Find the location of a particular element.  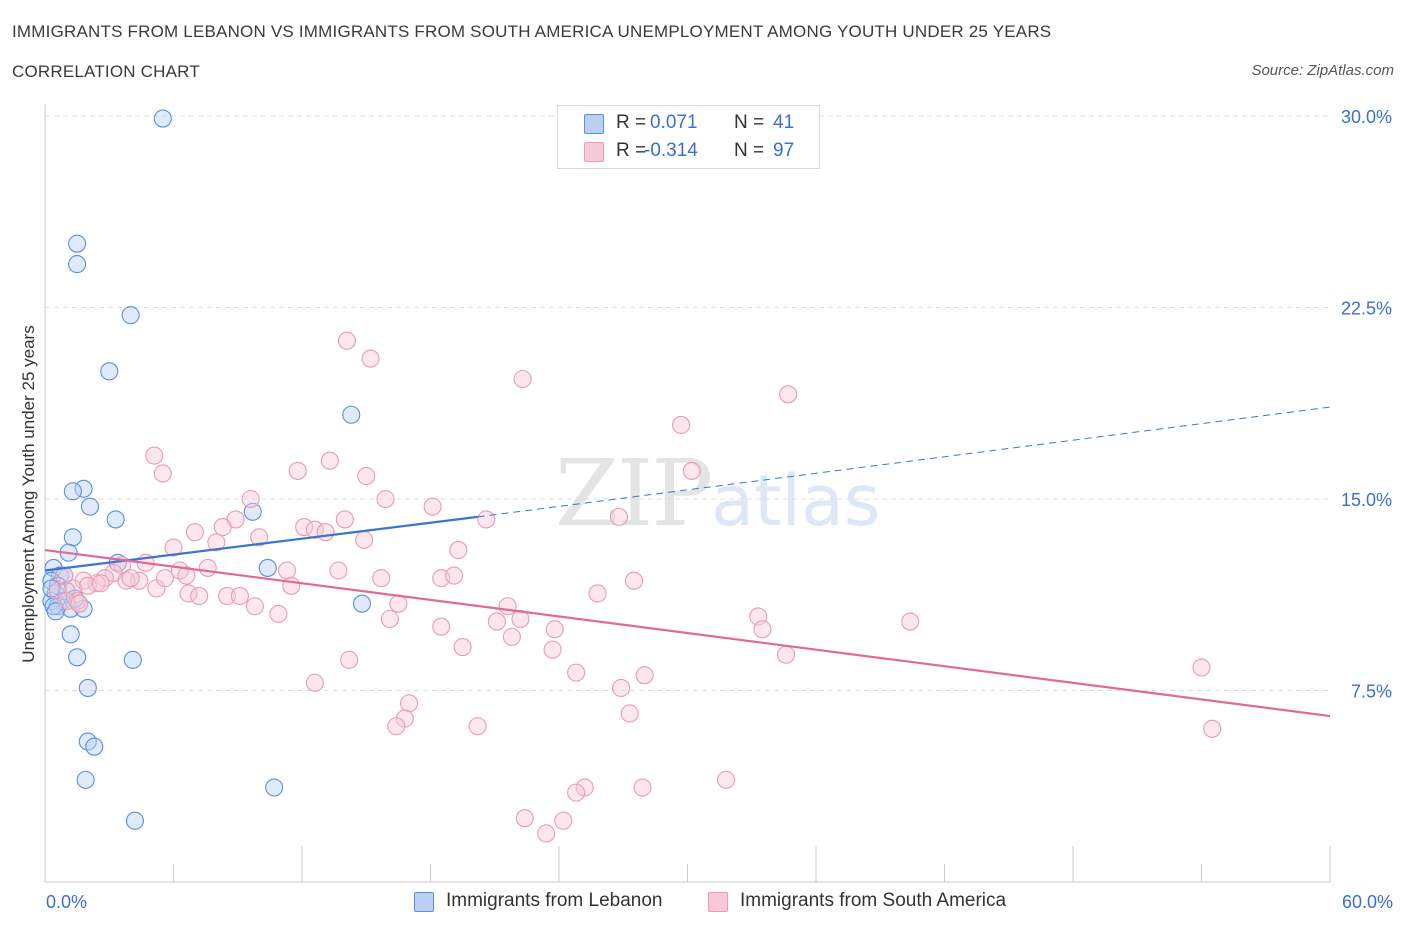

y-tick-label: 30.0% is located at coordinates (1366, 117).